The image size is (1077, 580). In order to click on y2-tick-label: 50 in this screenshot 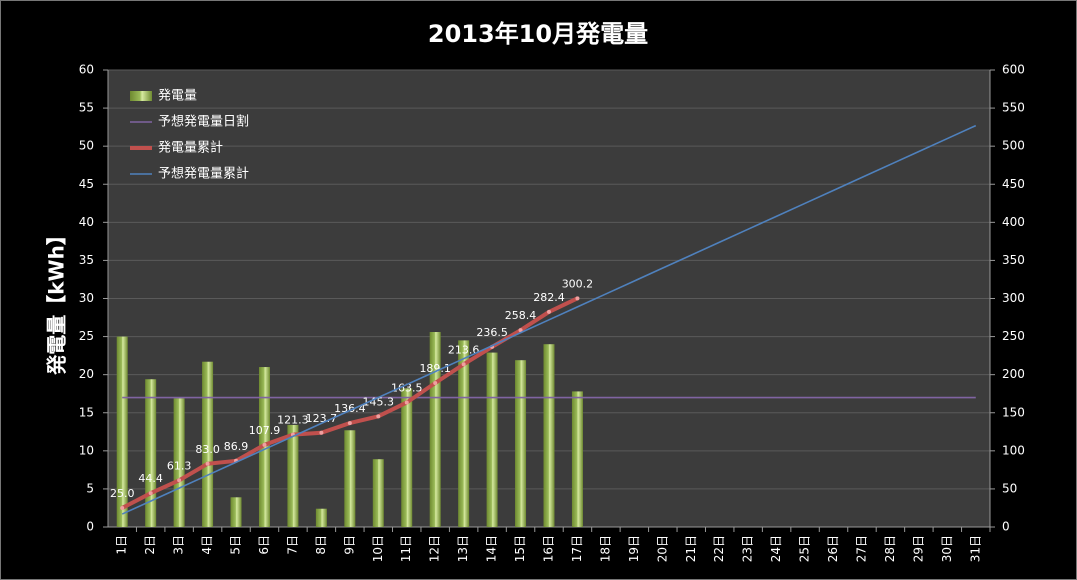, I will do `click(1009, 488)`.